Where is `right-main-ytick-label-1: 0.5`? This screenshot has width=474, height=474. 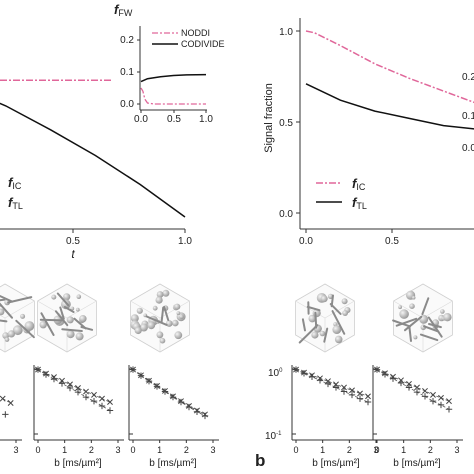
right-main-ytick-label-1: 0.5 is located at coordinates (286, 123).